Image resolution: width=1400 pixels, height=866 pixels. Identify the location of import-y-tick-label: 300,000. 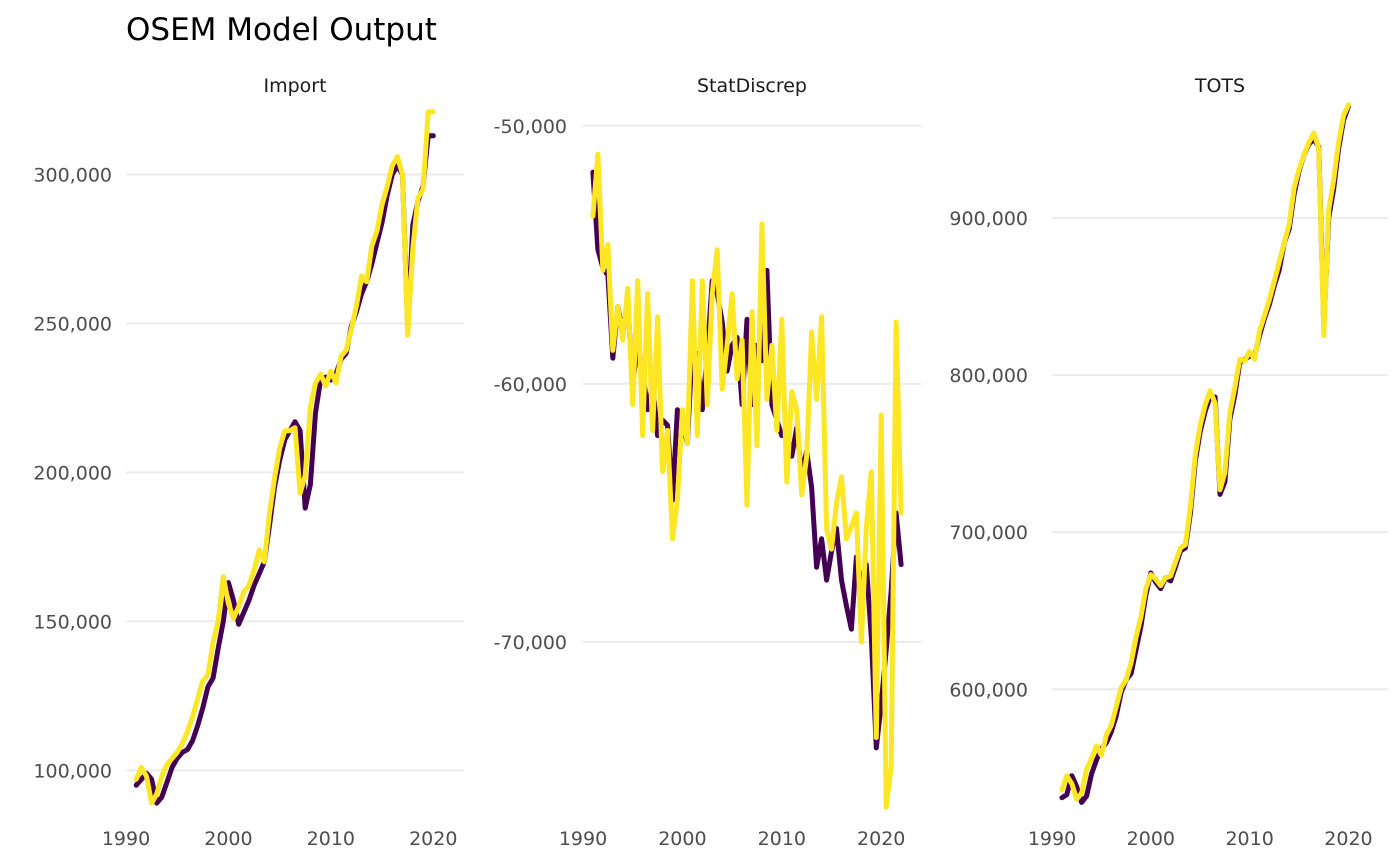
(72, 175).